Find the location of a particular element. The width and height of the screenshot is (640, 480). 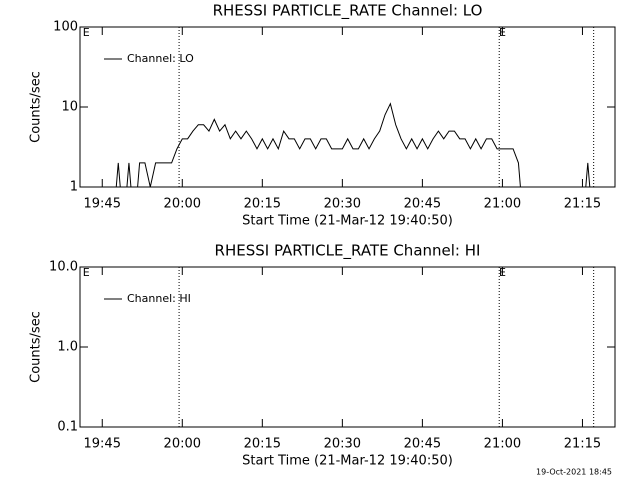

legend-label: Channel: HI is located at coordinates (159, 298).